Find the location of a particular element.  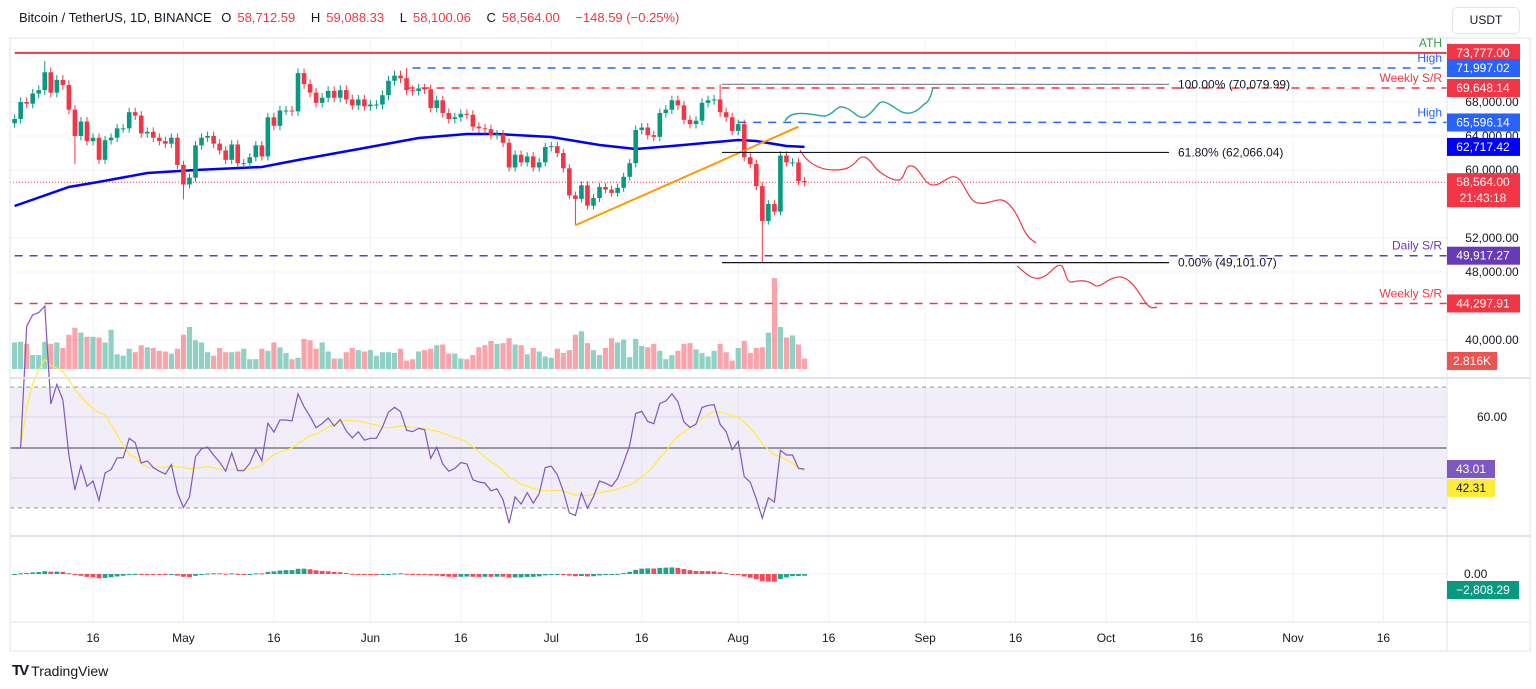

close-value: 58,564.00 is located at coordinates (530, 17).